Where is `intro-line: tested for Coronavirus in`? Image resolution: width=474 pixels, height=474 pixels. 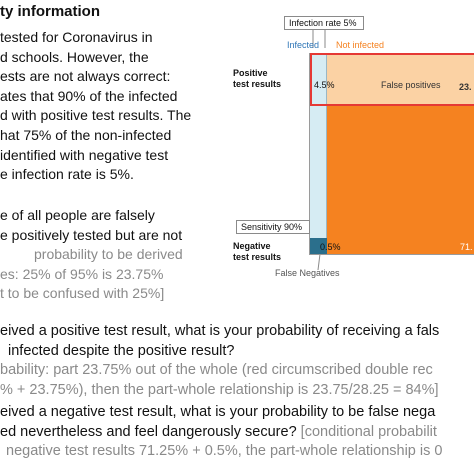
intro-line: tested for Coronavirus in is located at coordinates (76, 37).